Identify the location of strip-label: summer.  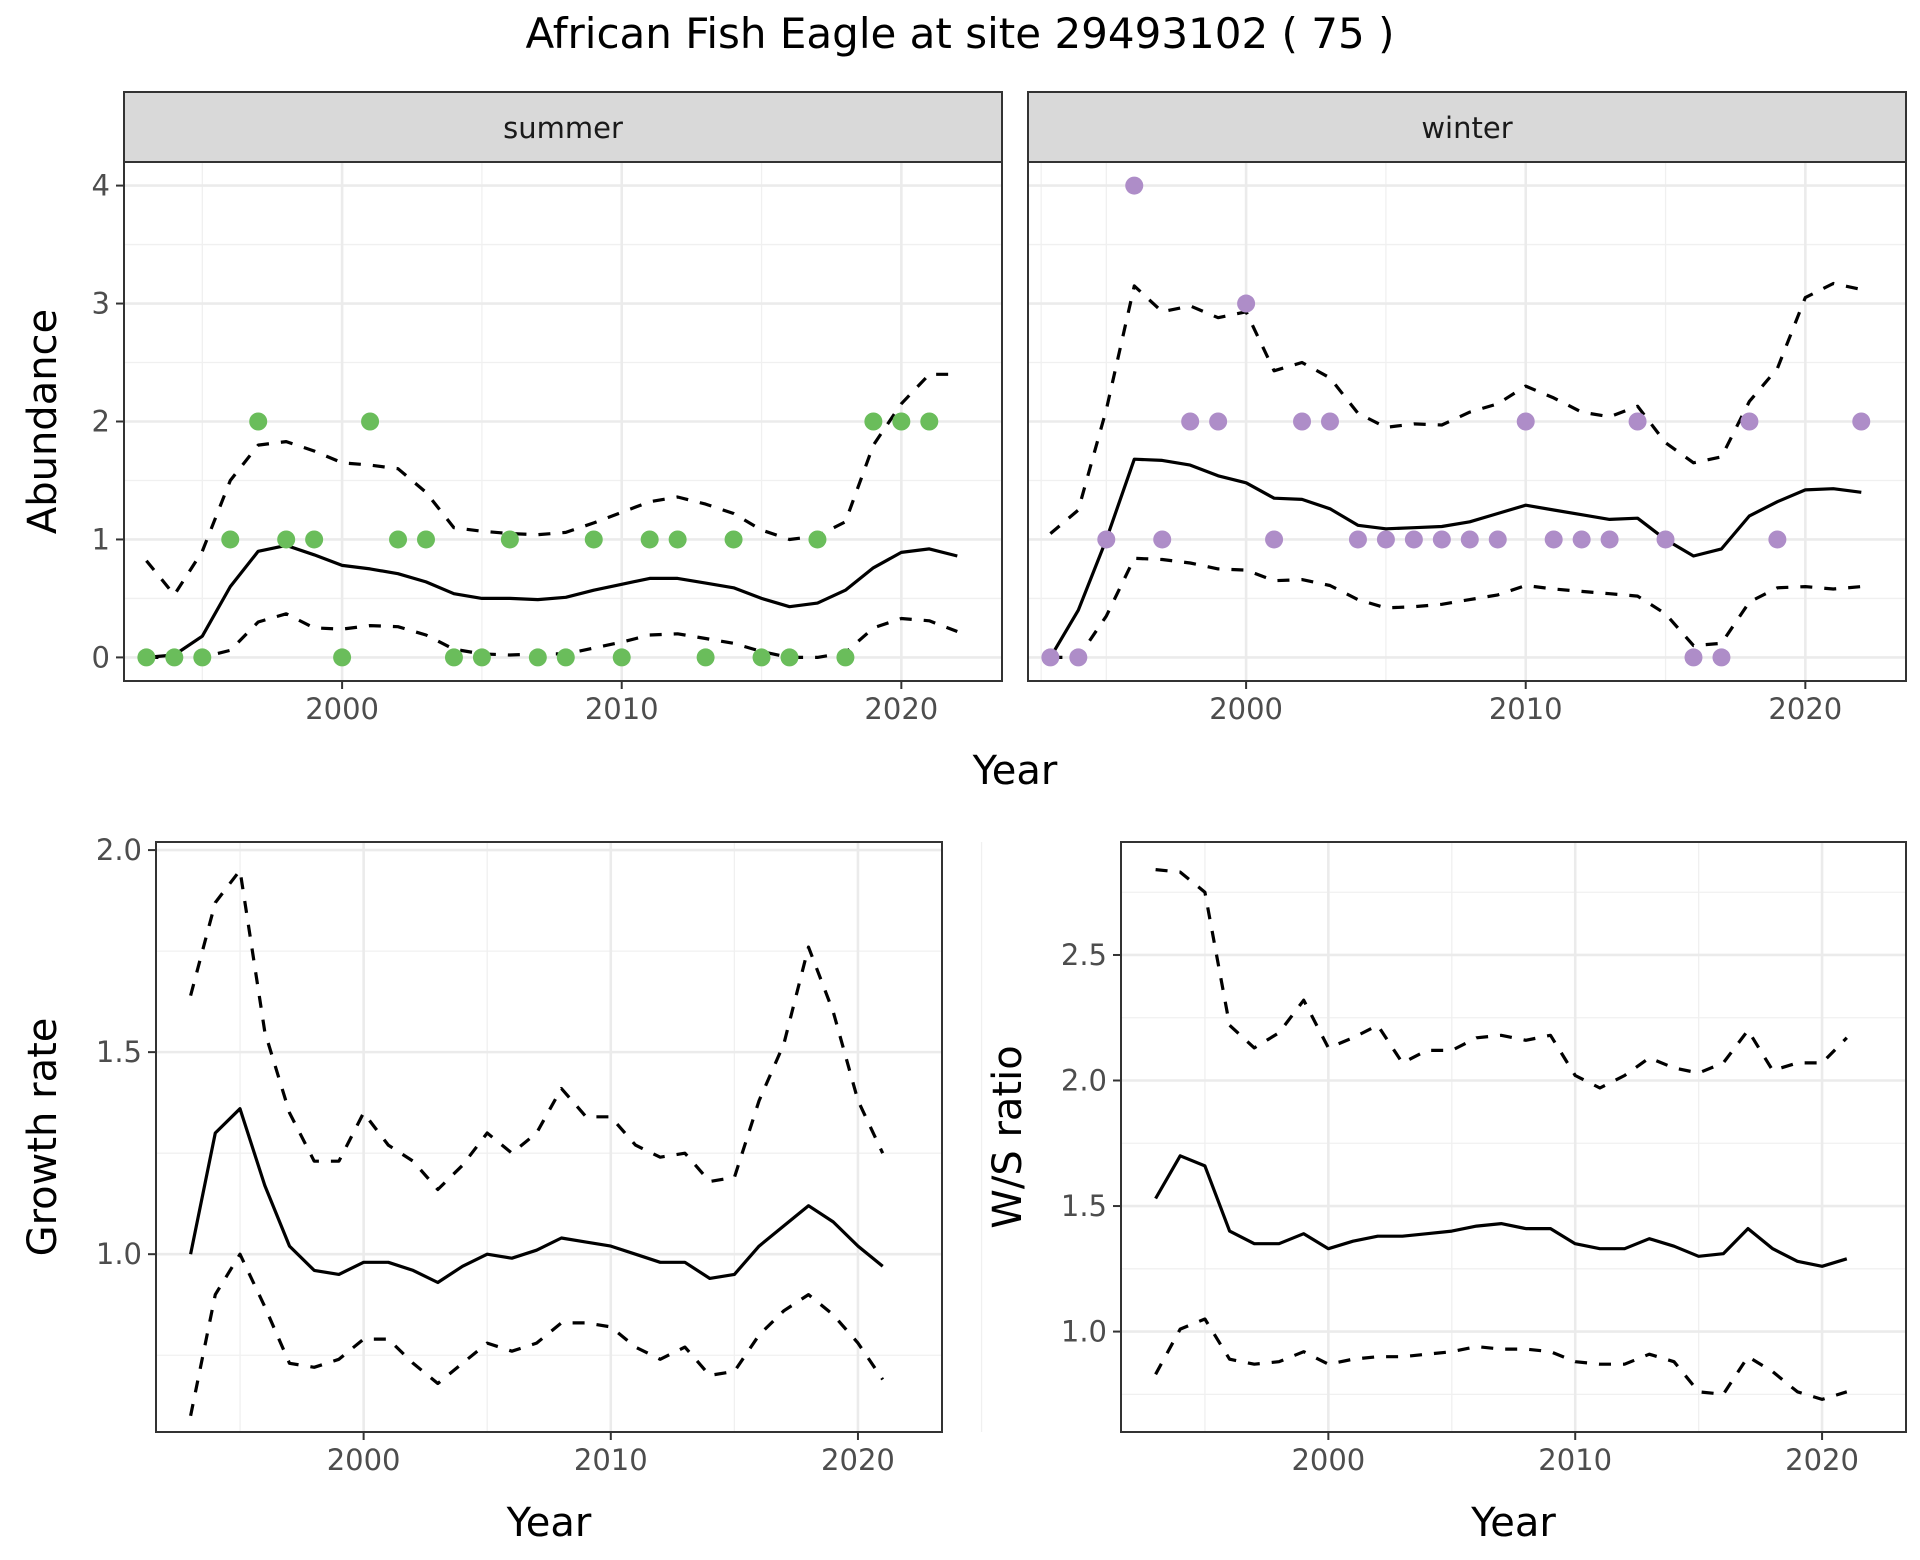
(563, 128).